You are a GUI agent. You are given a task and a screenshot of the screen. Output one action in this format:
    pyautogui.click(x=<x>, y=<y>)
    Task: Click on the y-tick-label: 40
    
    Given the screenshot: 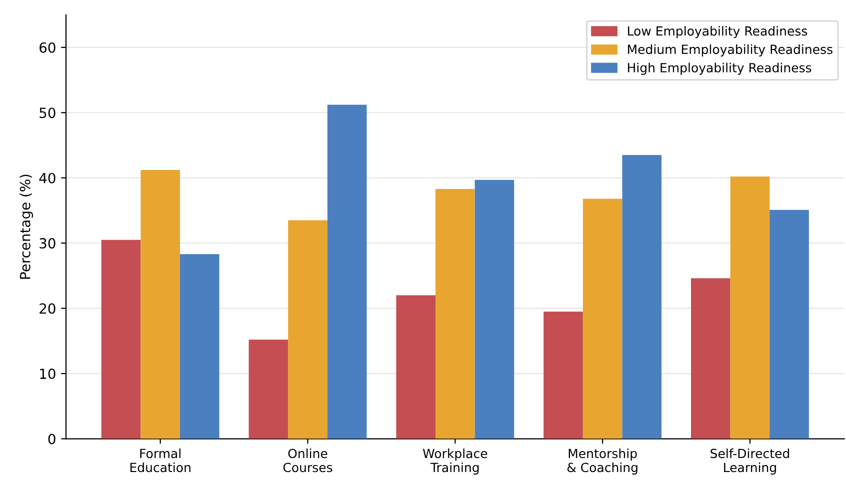 What is the action you would take?
    pyautogui.click(x=47, y=178)
    